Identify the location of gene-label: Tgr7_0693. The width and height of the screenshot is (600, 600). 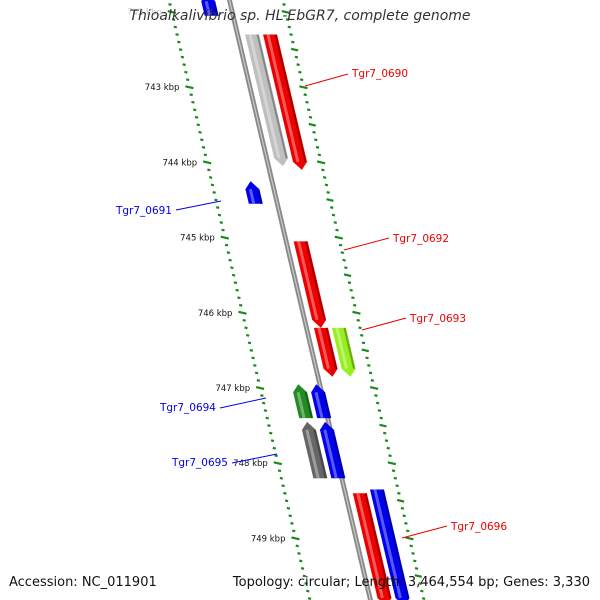
(437, 319).